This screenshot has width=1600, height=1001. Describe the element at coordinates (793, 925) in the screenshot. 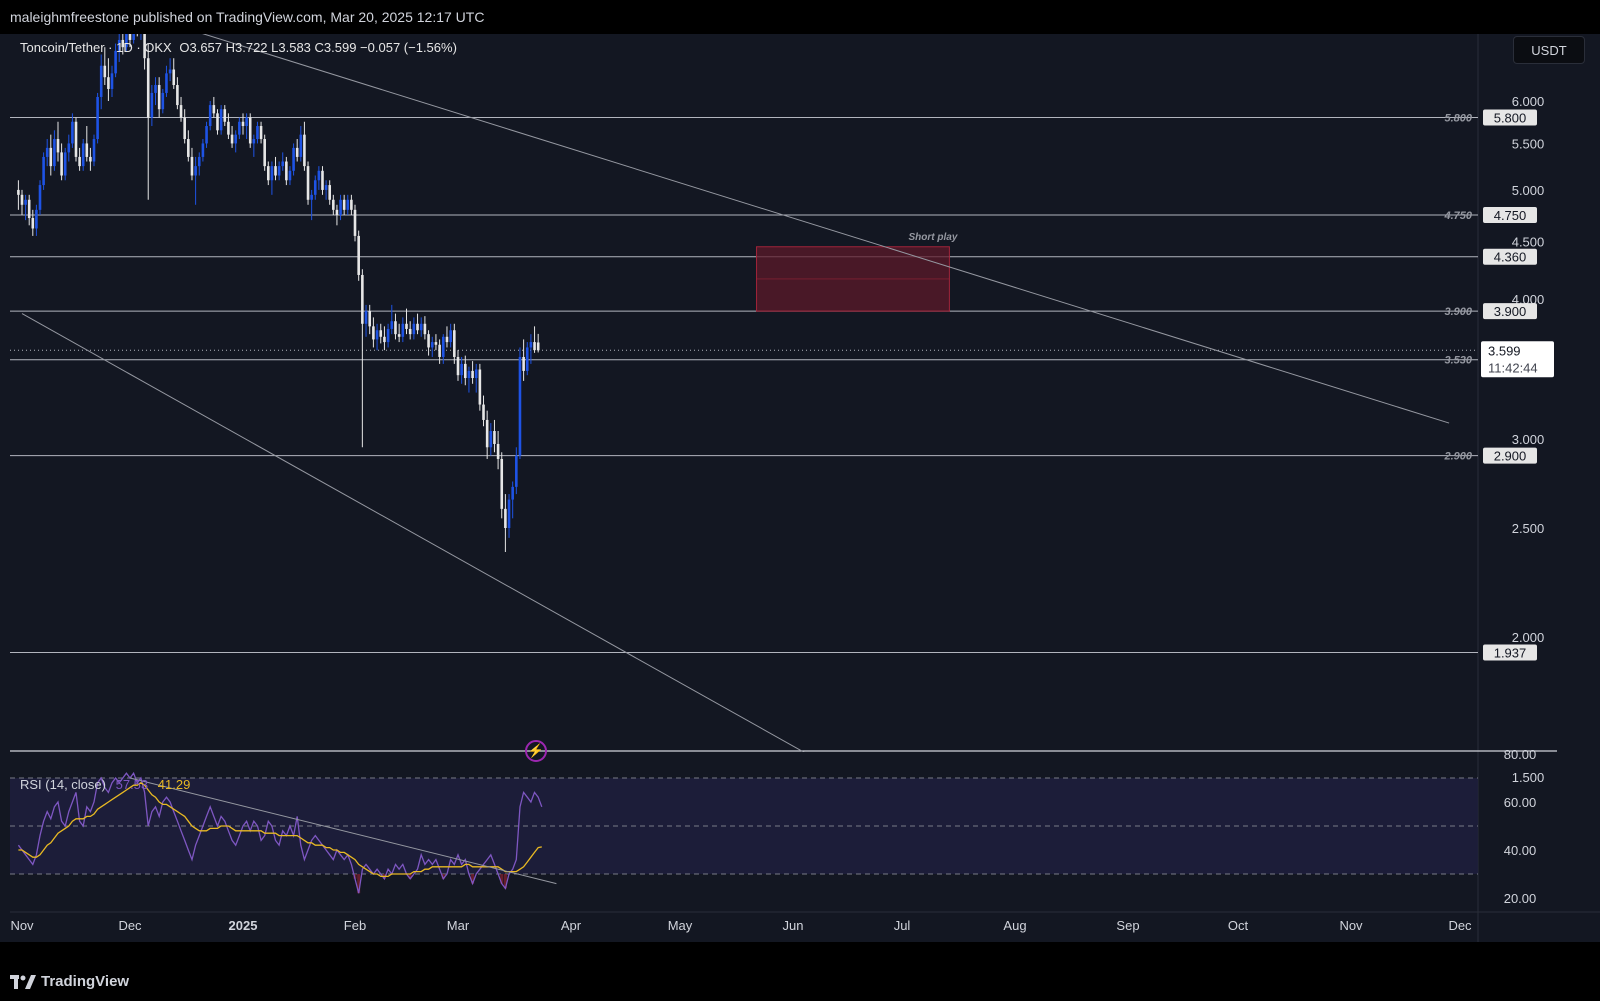

I see `time-tick-label: Jun` at that location.